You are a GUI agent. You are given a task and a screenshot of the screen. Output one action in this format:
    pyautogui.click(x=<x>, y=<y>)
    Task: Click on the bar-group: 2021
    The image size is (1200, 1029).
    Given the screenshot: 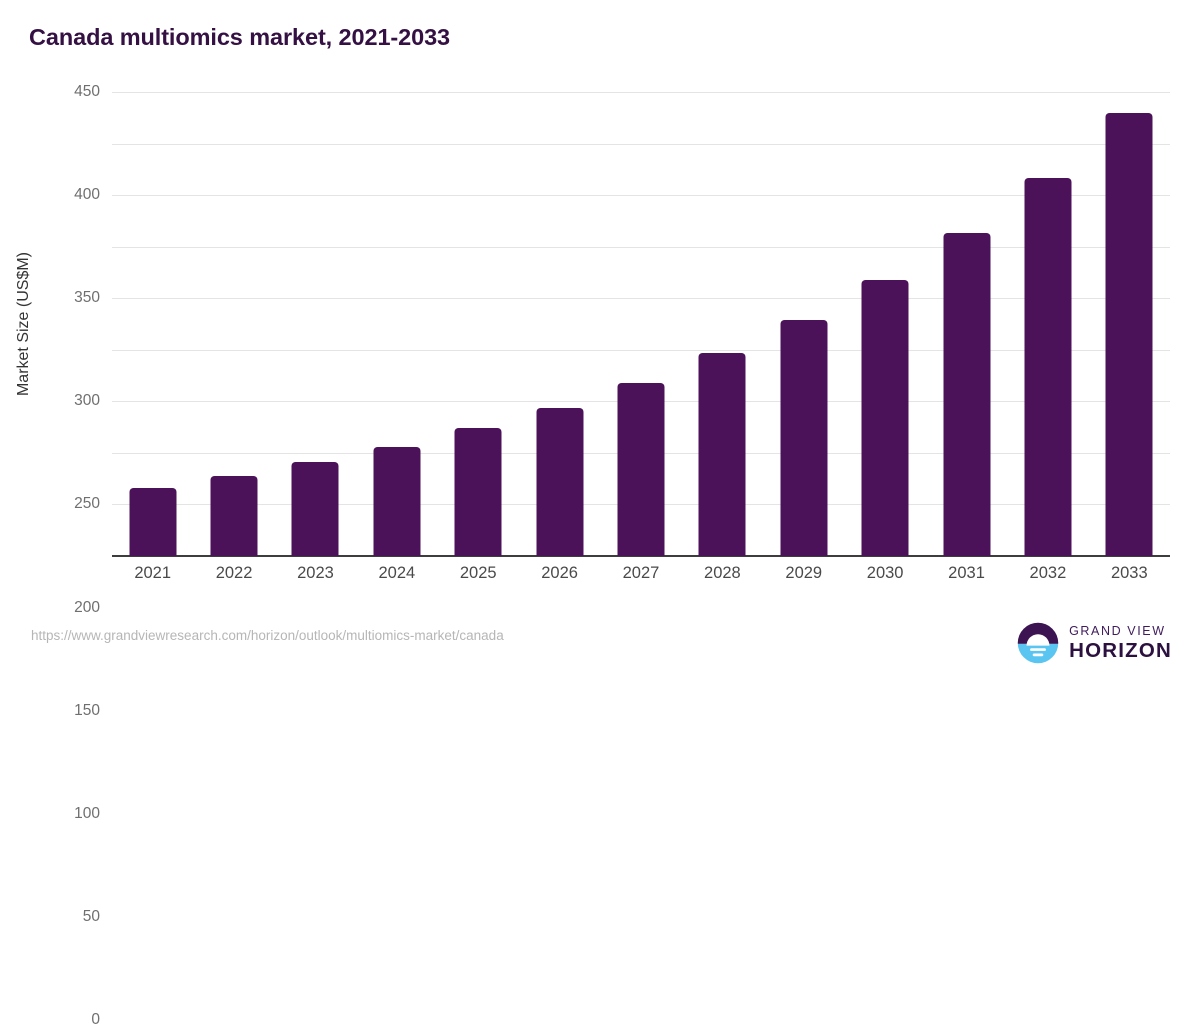 What is the action you would take?
    pyautogui.click(x=152, y=337)
    